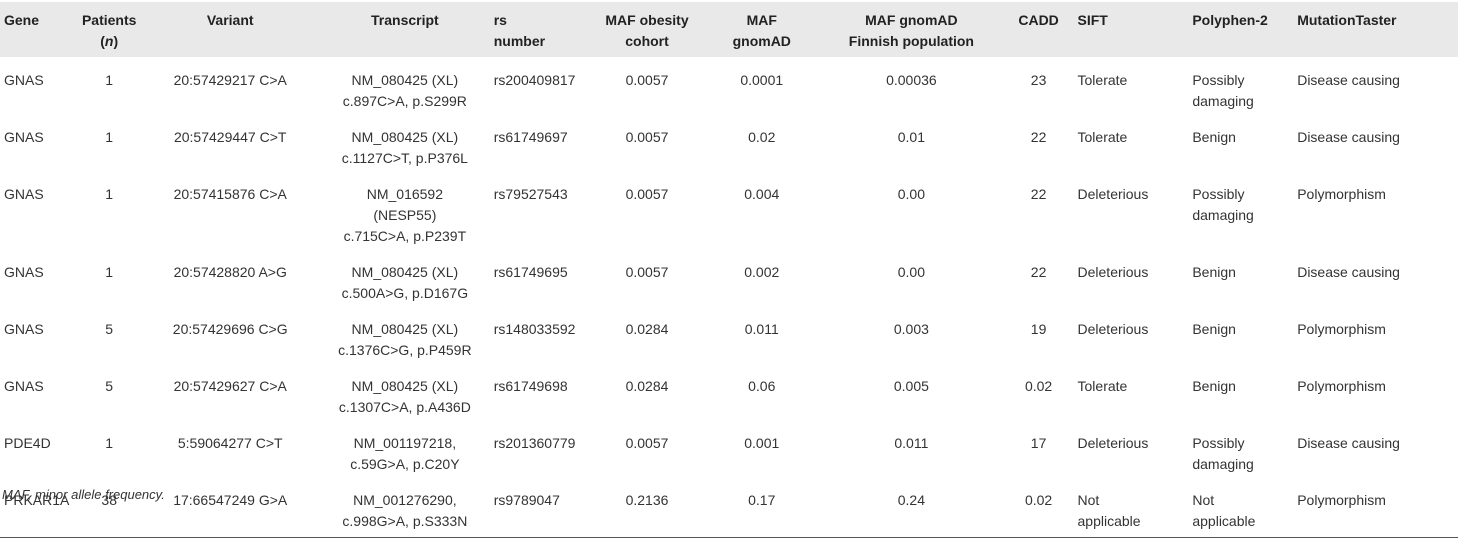  I want to click on table-cell: rs201360779, so click(540, 451).